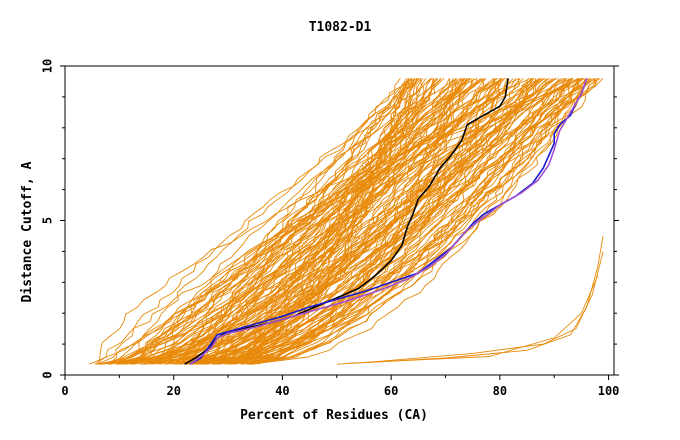 The height and width of the screenshot is (440, 680). Describe the element at coordinates (500, 391) in the screenshot. I see `x-tick-label: 80` at that location.